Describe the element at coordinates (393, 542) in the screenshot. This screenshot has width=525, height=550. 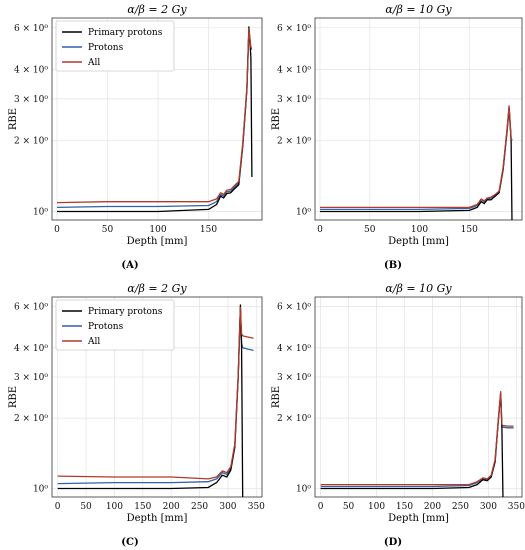
I see `panel-caption: (D)` at that location.